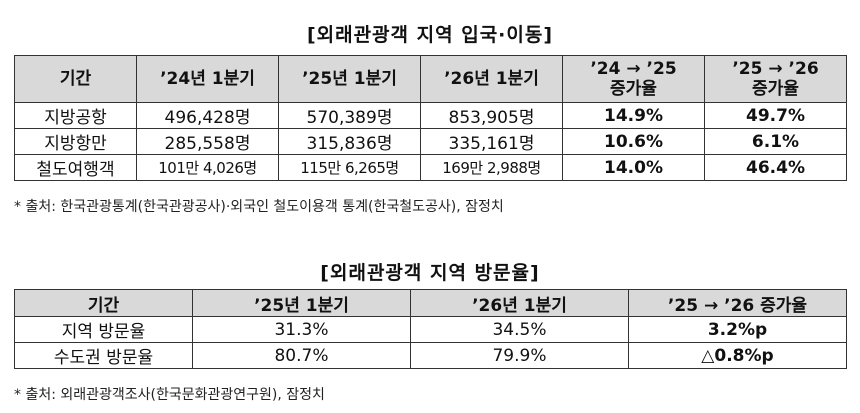 The width and height of the screenshot is (860, 413). I want to click on table1-title: [외래관광객 지역 입국·이동], so click(430, 35).